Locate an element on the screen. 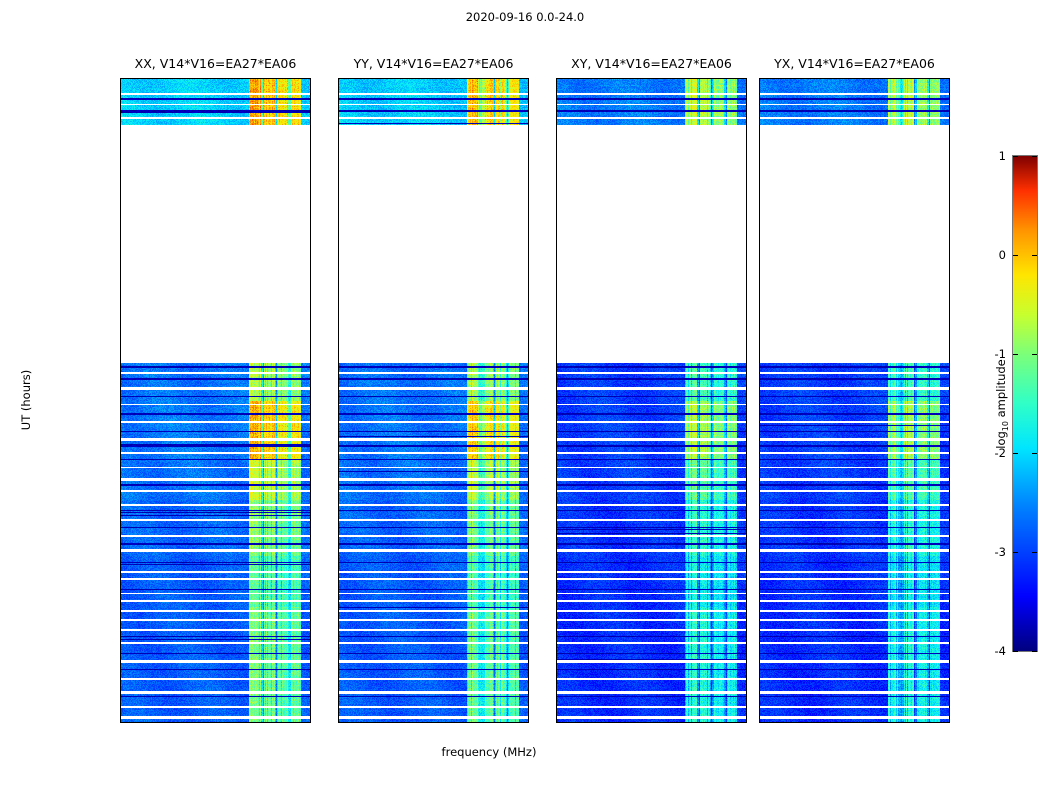 This screenshot has width=1050, height=800. colorbar-label: log10 amplitude is located at coordinates (1002, 404).